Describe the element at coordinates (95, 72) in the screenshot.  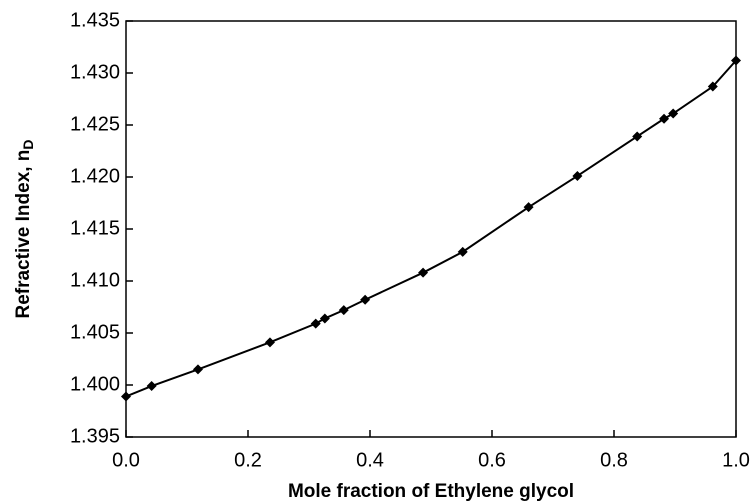
I see `y-tick-label: 1.430` at that location.